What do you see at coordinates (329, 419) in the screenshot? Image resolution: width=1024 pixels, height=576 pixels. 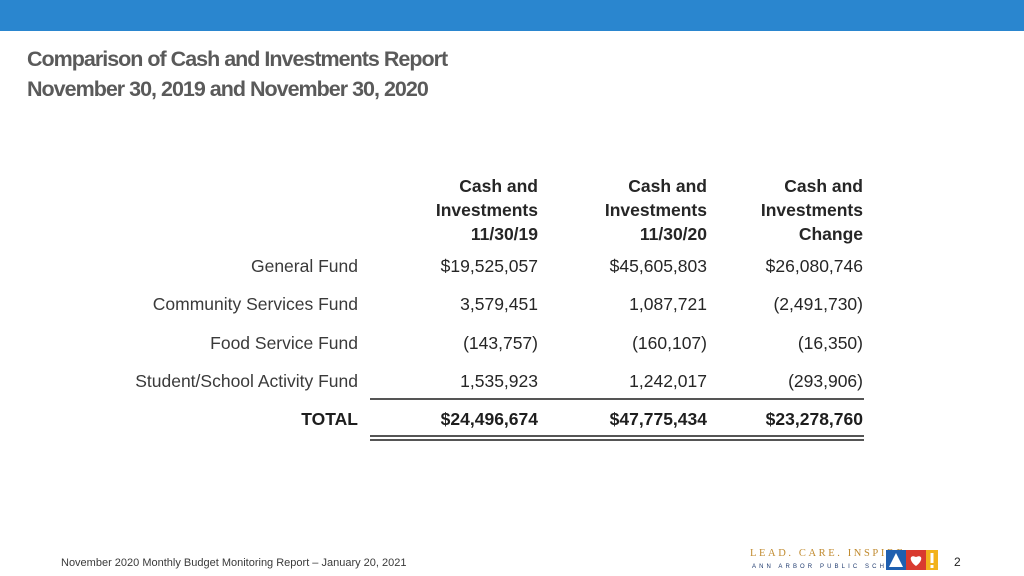 I see `total-label: TOTAL` at bounding box center [329, 419].